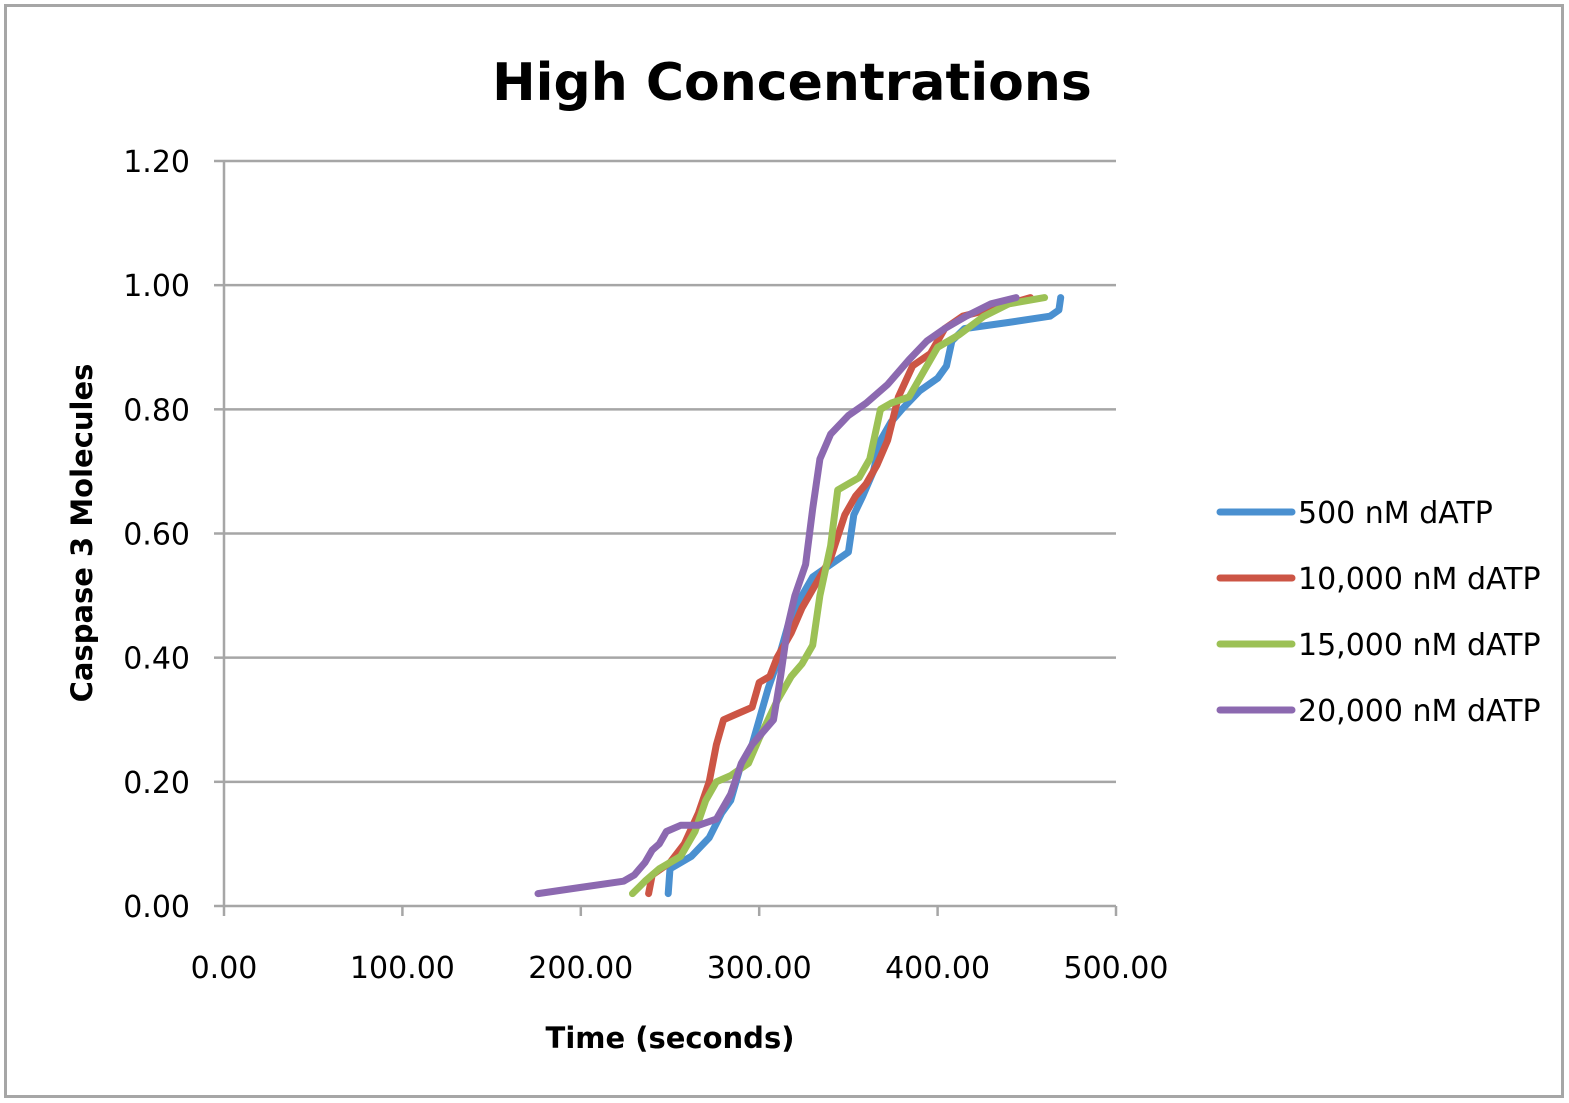  I want to click on x-tick-label: 500.00, so click(1116, 968).